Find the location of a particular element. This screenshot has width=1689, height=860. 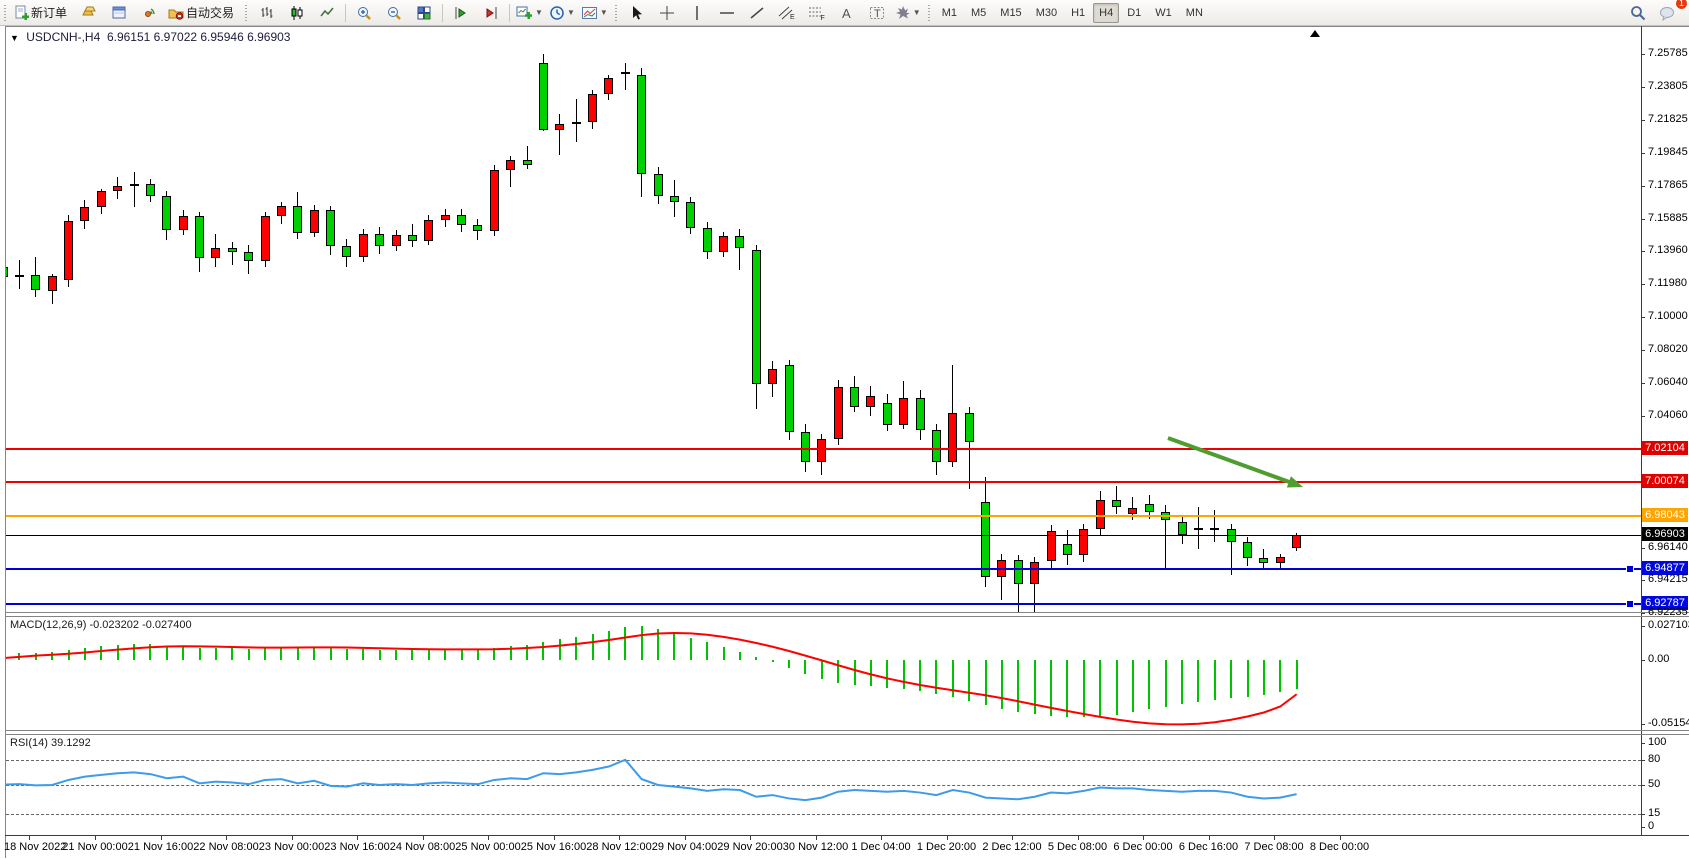

timeframe-button-mn: MN is located at coordinates (1194, 12).